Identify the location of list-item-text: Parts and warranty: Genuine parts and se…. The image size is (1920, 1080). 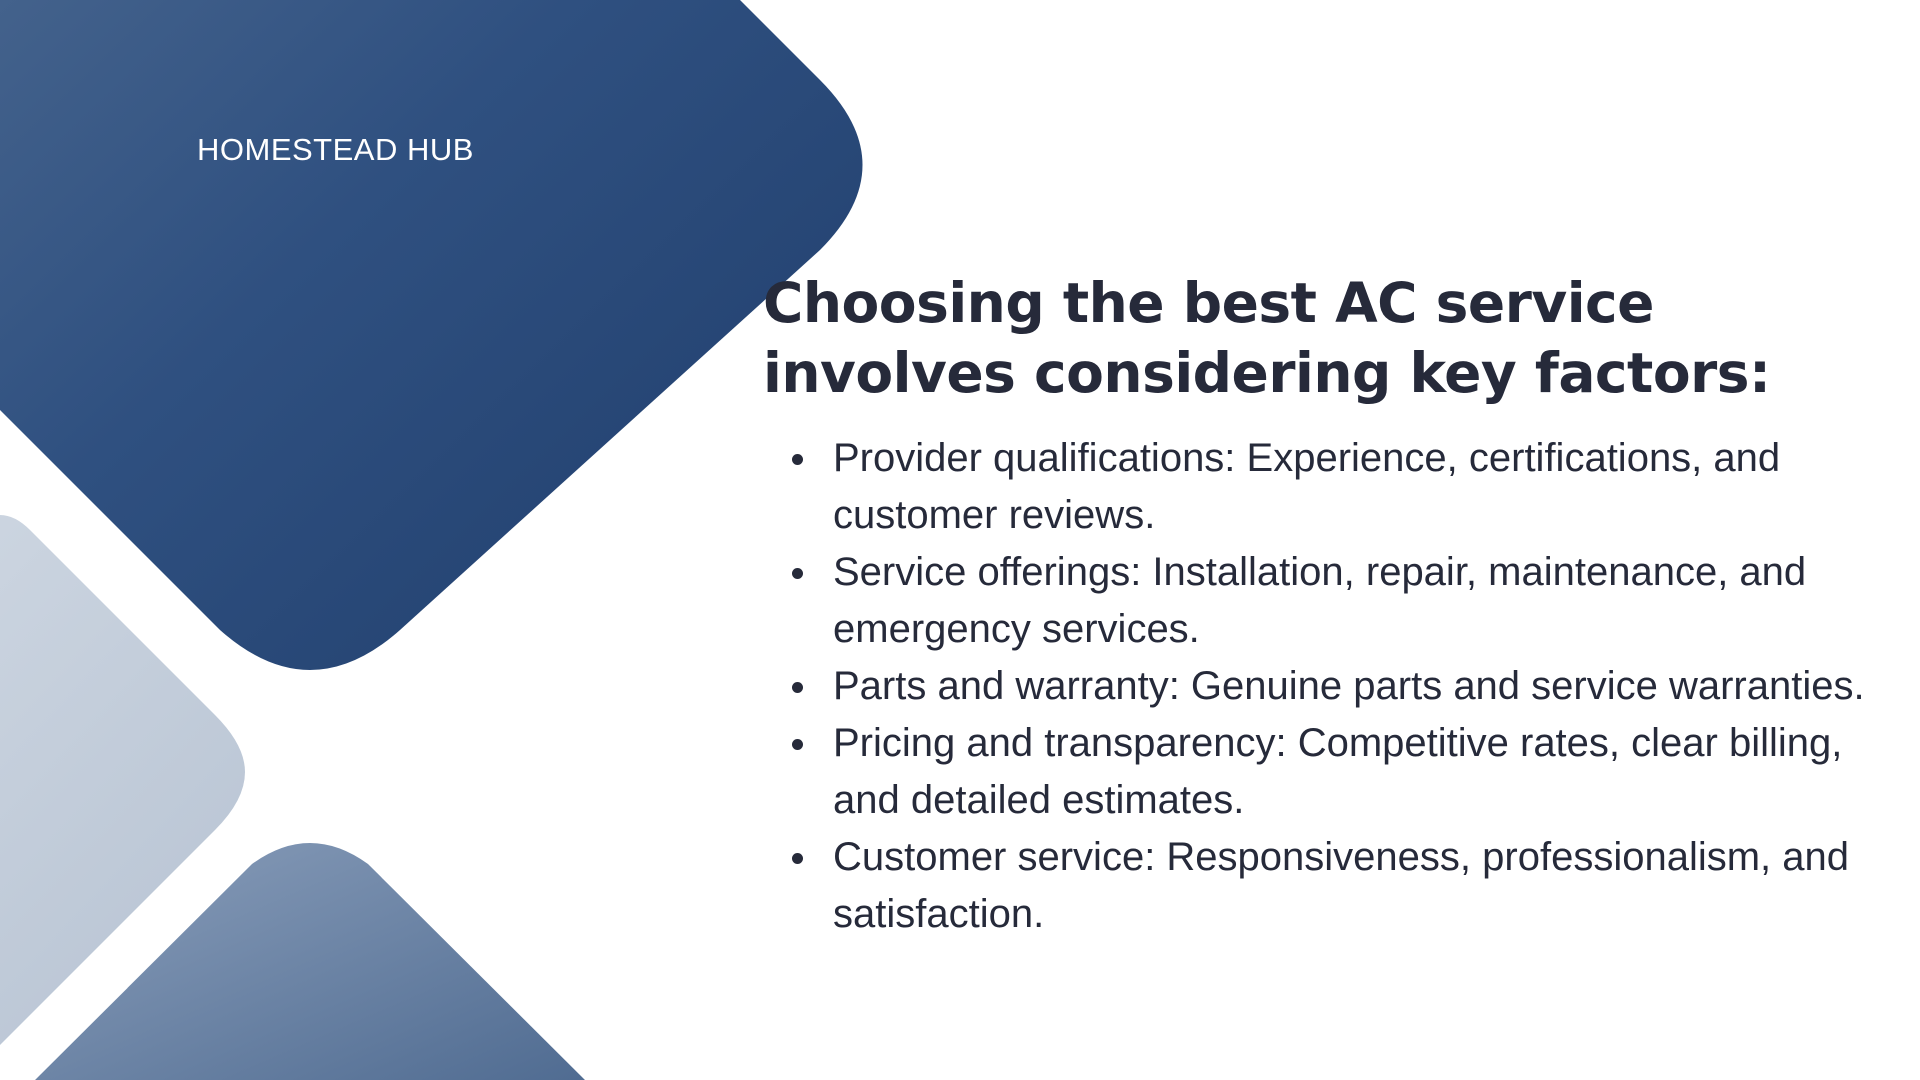
(1349, 686).